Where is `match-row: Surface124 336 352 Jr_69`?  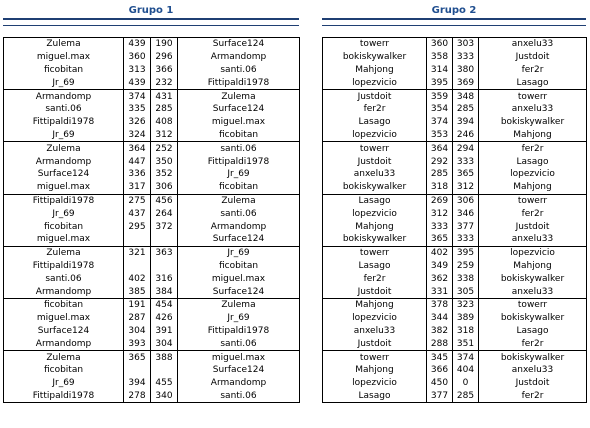
match-row: Surface124 336 352 Jr_69 is located at coordinates (151, 174).